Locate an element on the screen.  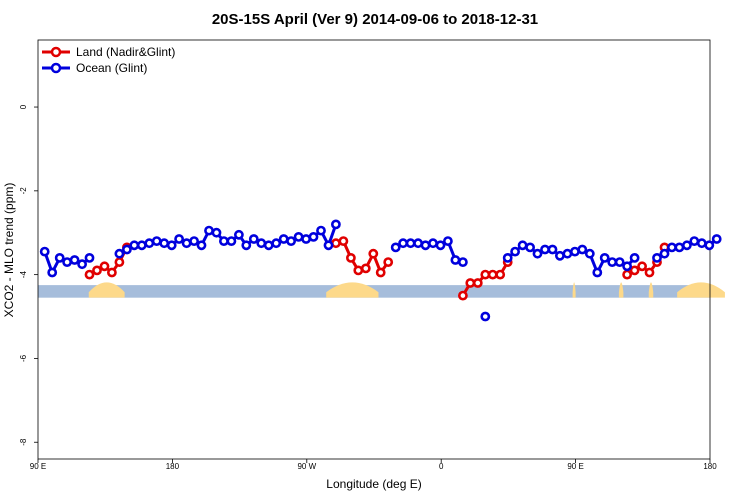
legend: Land (Nadir&Glint) Ocean (Glint) is located at coordinates (108, 60).